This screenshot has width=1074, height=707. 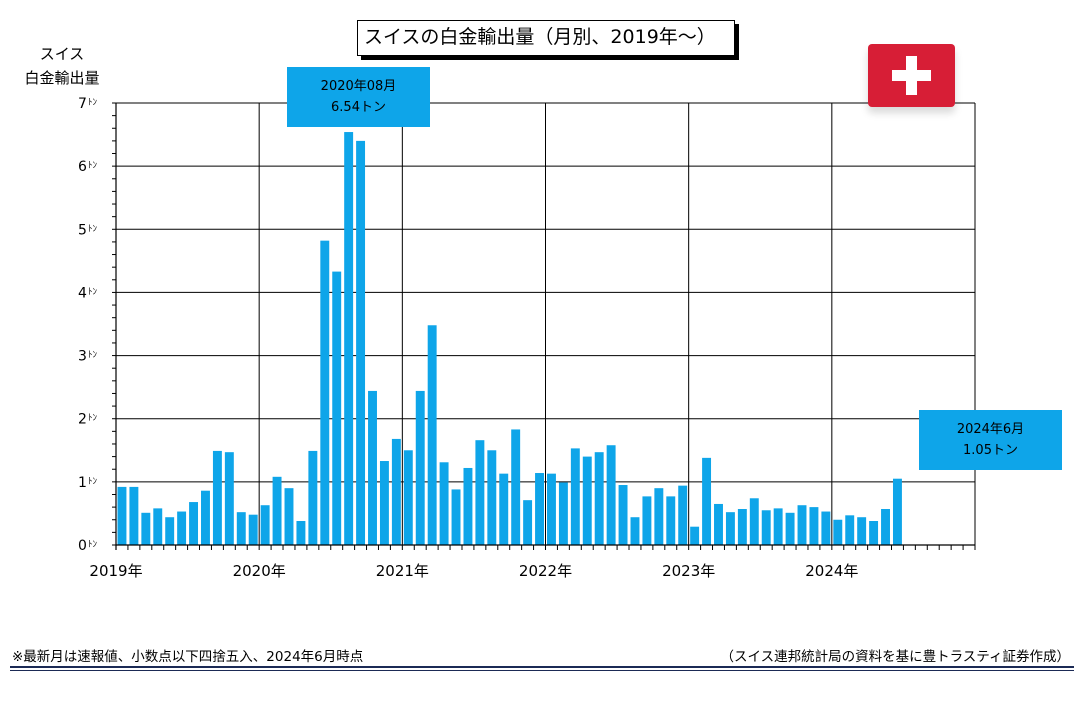 What do you see at coordinates (990, 429) in the screenshot?
I see `latest-callout-date: 2024年6月` at bounding box center [990, 429].